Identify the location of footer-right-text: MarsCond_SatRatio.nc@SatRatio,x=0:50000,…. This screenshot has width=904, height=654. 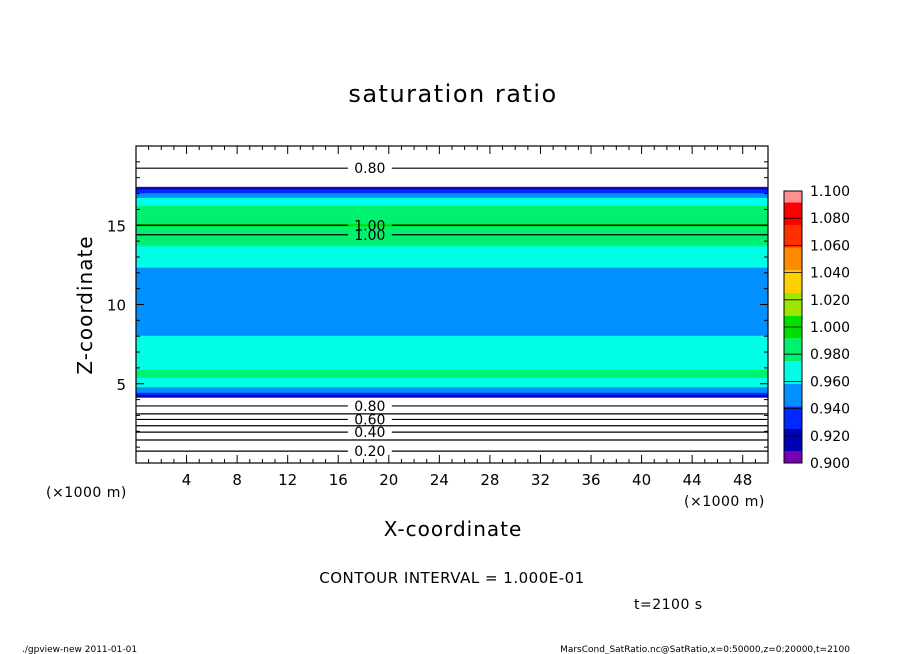
(705, 649).